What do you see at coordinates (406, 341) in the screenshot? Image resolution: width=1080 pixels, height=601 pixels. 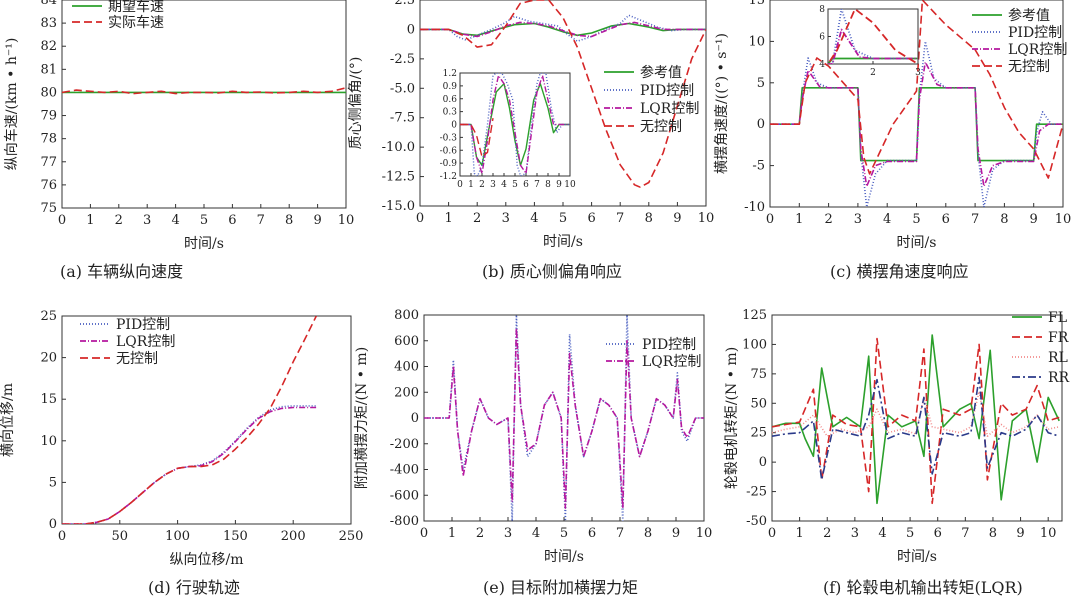 I see `y-tick-label: 600` at bounding box center [406, 341].